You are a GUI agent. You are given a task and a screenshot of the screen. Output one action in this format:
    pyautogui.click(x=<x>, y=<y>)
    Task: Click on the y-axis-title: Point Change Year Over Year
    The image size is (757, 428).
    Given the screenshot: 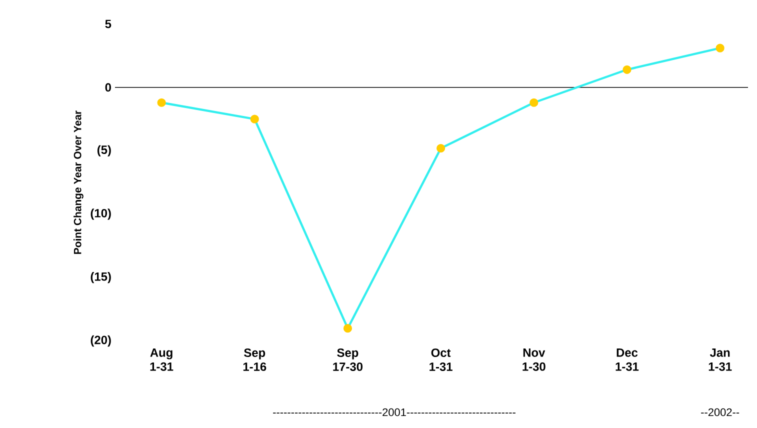 What is the action you would take?
    pyautogui.click(x=79, y=182)
    